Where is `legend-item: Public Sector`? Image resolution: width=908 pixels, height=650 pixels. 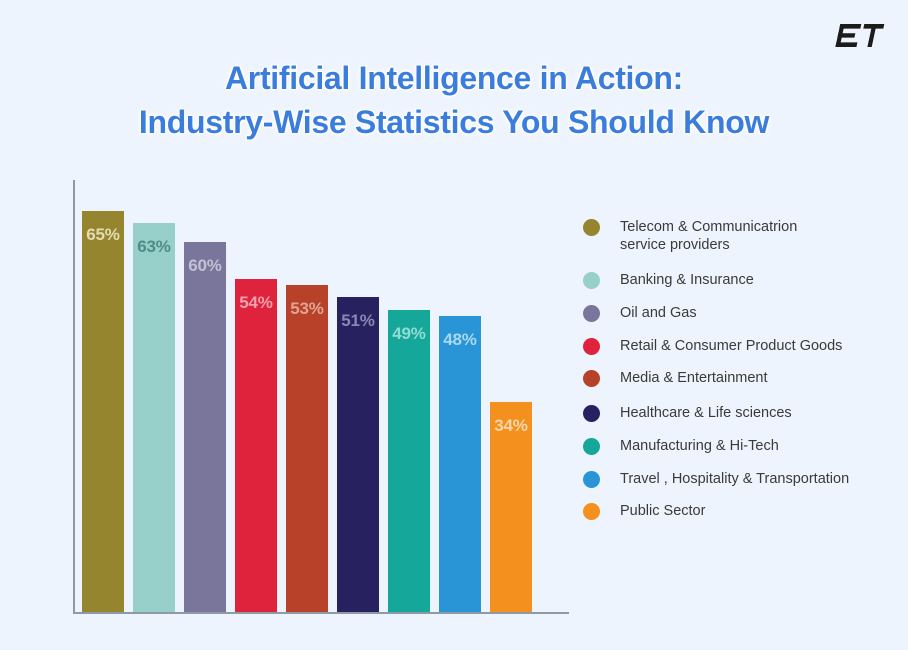
legend-item: Public Sector is located at coordinates (644, 511).